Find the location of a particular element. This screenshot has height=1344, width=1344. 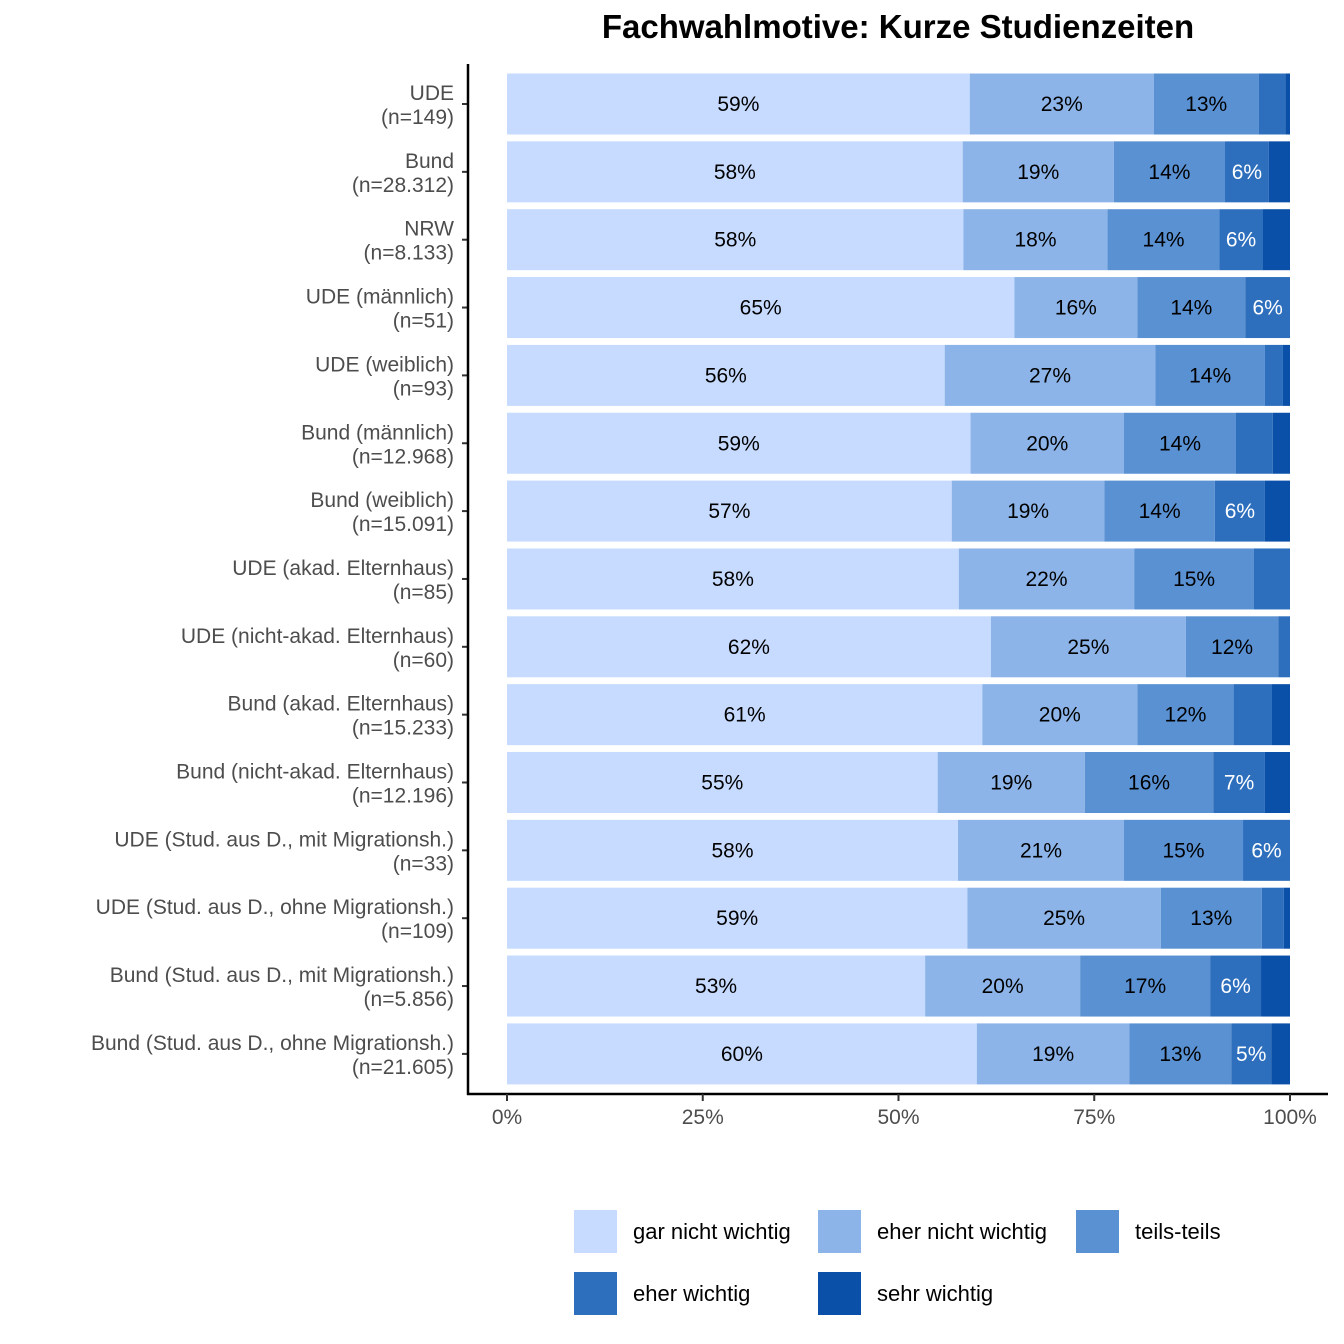

data-label: 17% is located at coordinates (1145, 986).